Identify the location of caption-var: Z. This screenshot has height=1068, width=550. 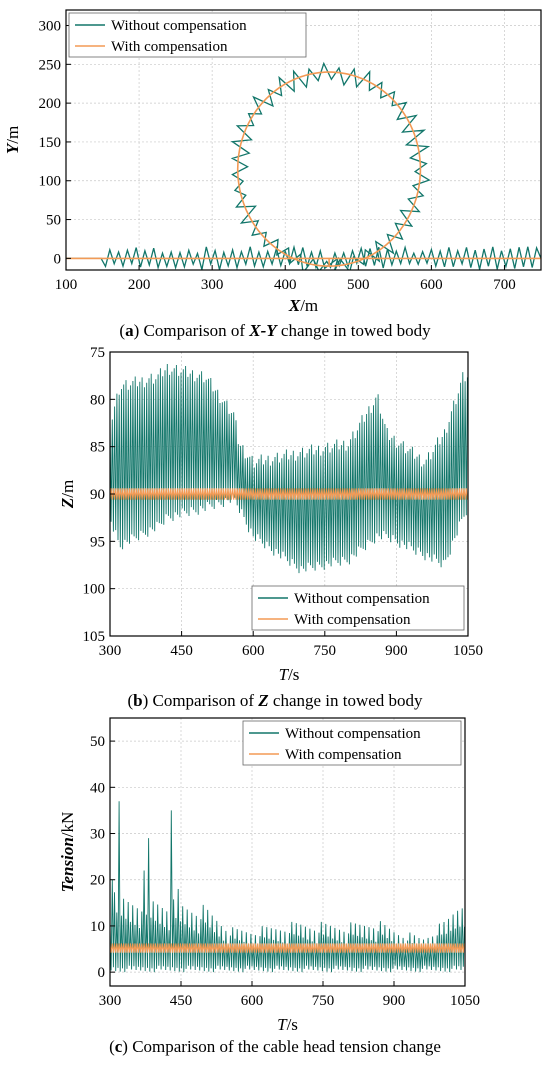
(262, 700).